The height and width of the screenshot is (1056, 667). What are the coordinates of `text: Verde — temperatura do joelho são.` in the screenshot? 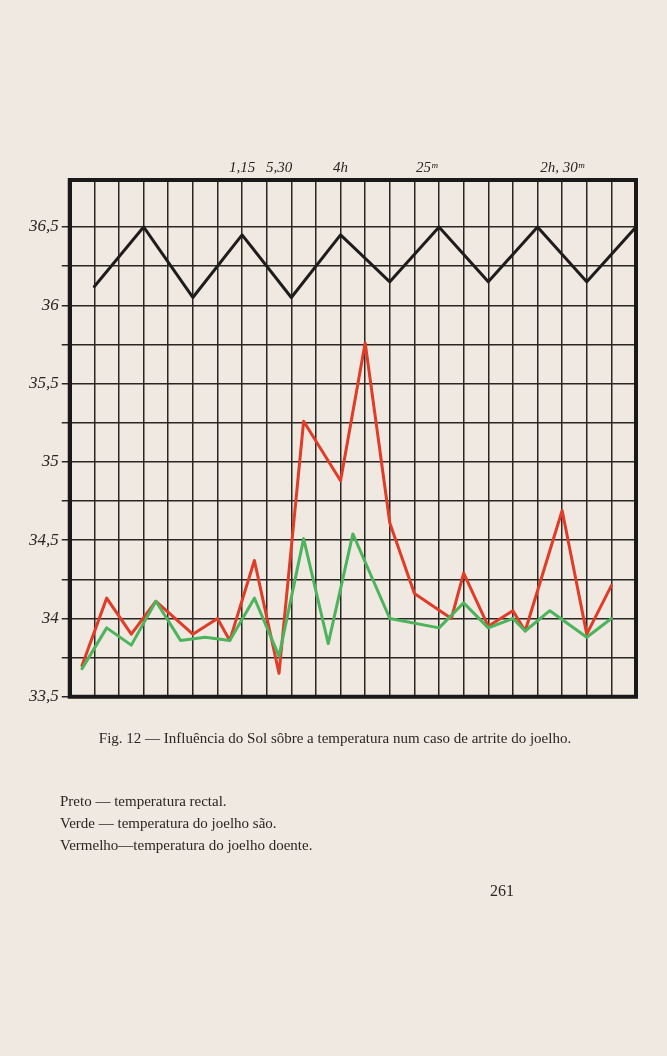 It's located at (169, 823).